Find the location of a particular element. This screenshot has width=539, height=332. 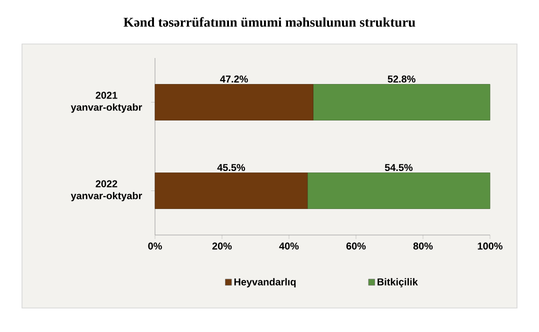

x-tick-label: 20% is located at coordinates (222, 246).